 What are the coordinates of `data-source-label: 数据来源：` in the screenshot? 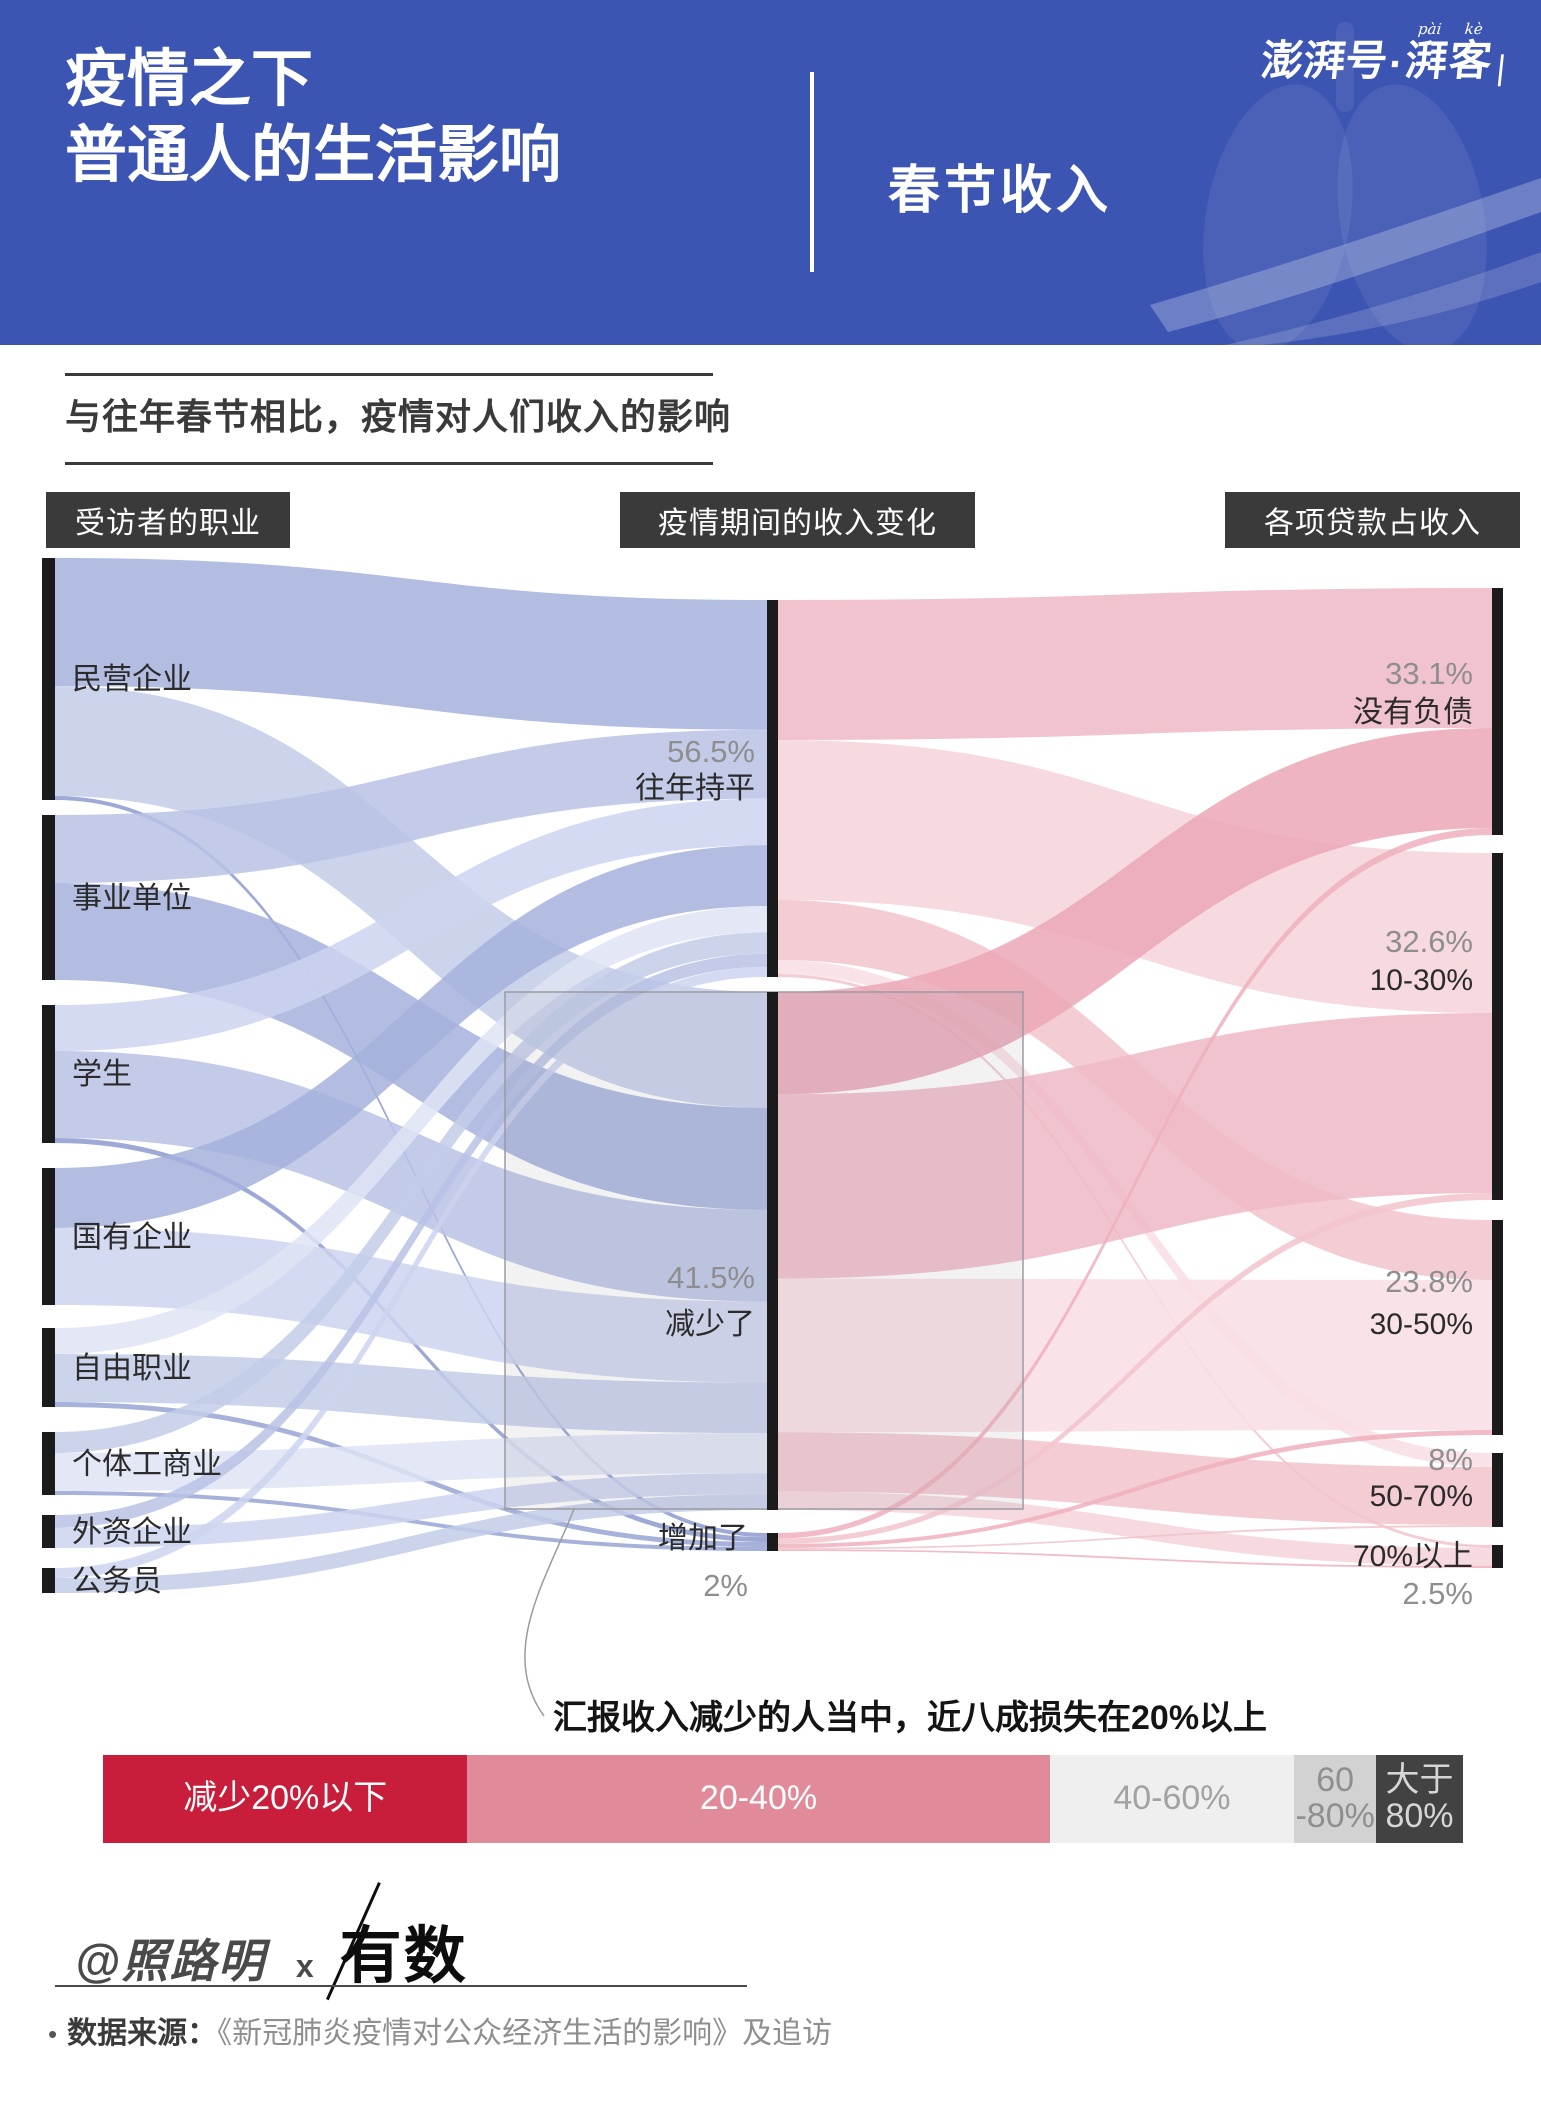 It's located at (142, 2033).